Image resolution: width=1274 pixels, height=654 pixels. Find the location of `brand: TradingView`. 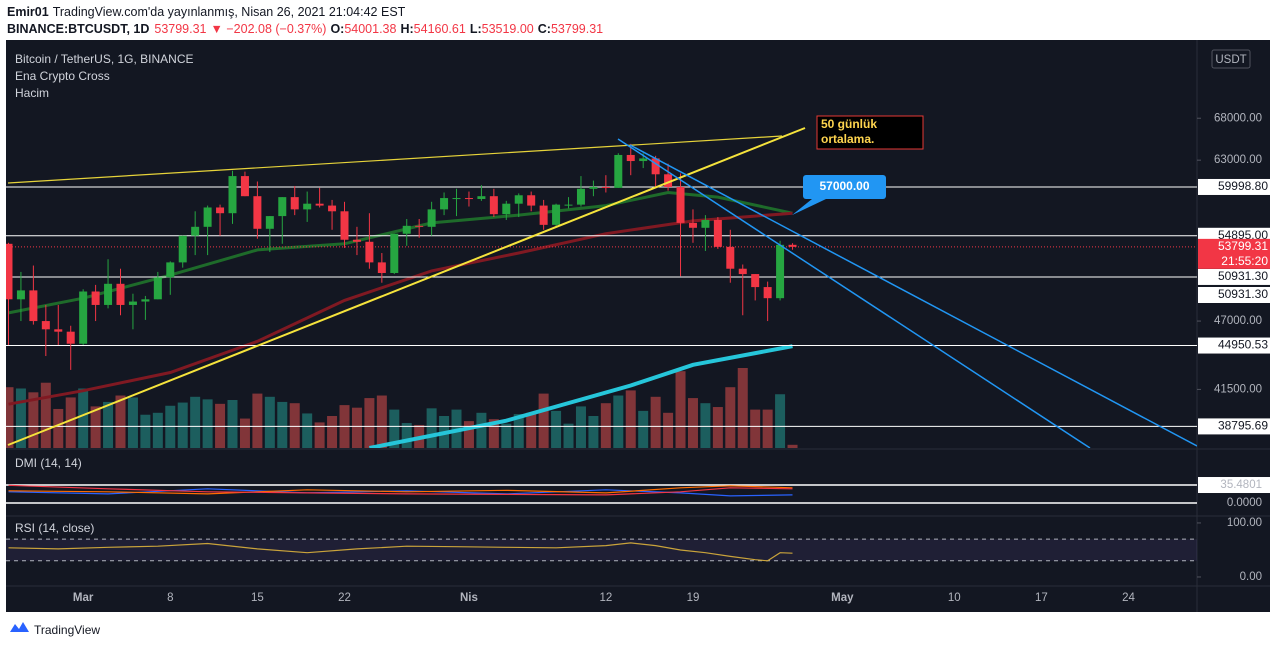

brand: TradingView is located at coordinates (67, 630).